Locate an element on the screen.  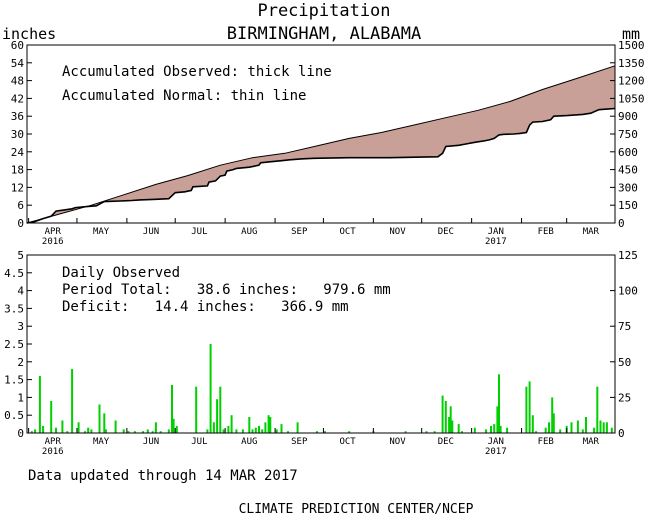
daily-left-tick-label: 4 is located at coordinates (20, 291).